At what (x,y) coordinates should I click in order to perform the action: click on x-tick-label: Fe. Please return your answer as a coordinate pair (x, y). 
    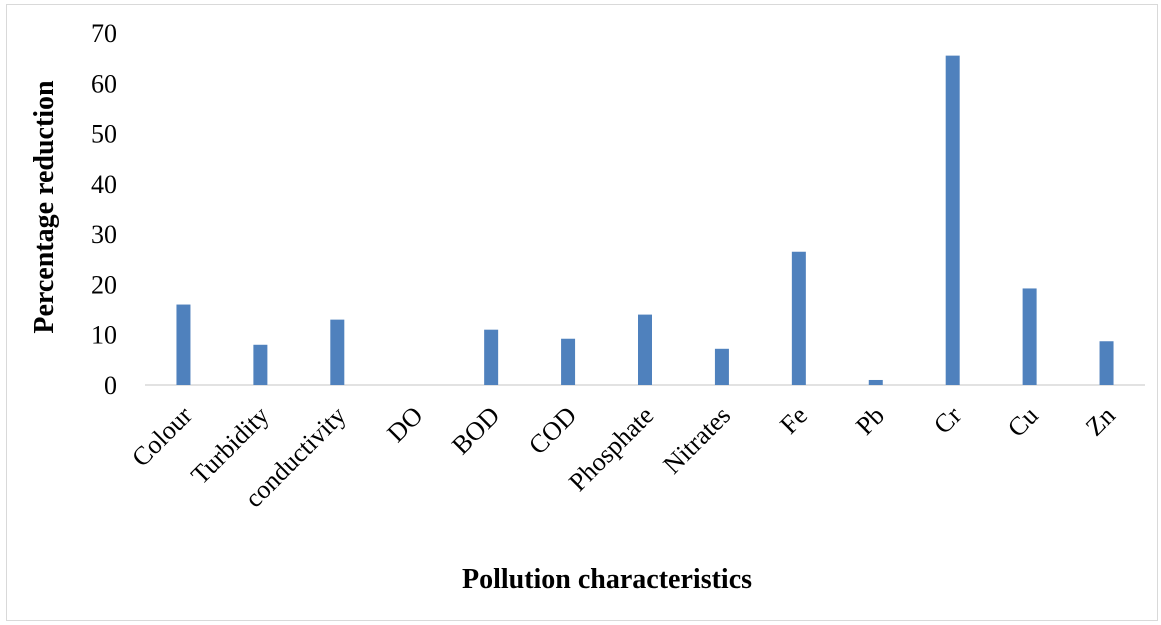
    Looking at the image, I should click on (793, 420).